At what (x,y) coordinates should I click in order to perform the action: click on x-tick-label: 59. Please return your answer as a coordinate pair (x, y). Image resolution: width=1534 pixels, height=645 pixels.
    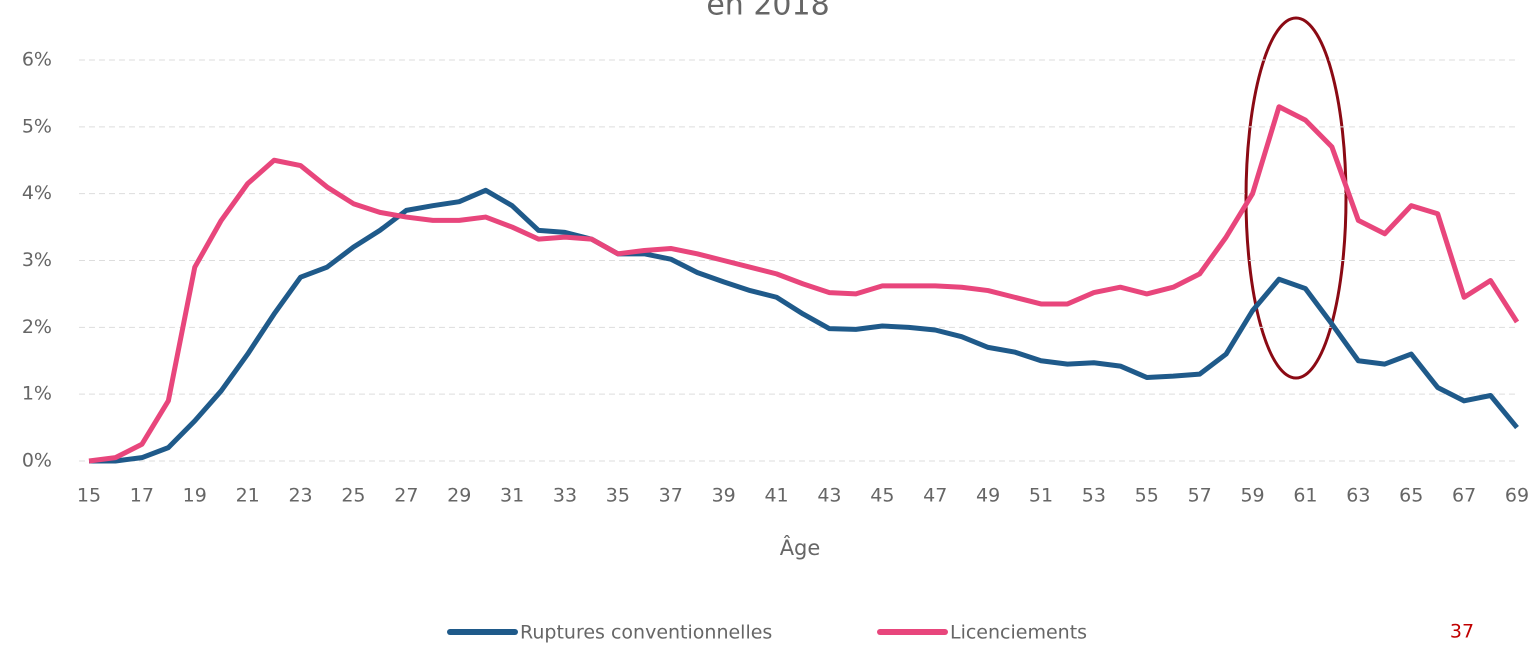
    Looking at the image, I should click on (1252, 496).